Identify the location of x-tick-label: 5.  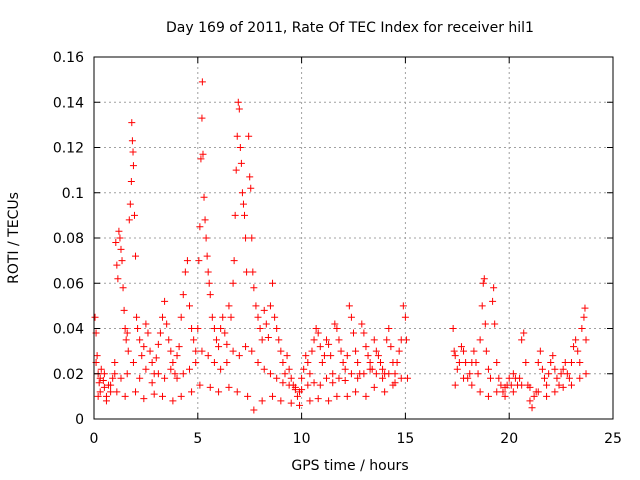
(197, 439).